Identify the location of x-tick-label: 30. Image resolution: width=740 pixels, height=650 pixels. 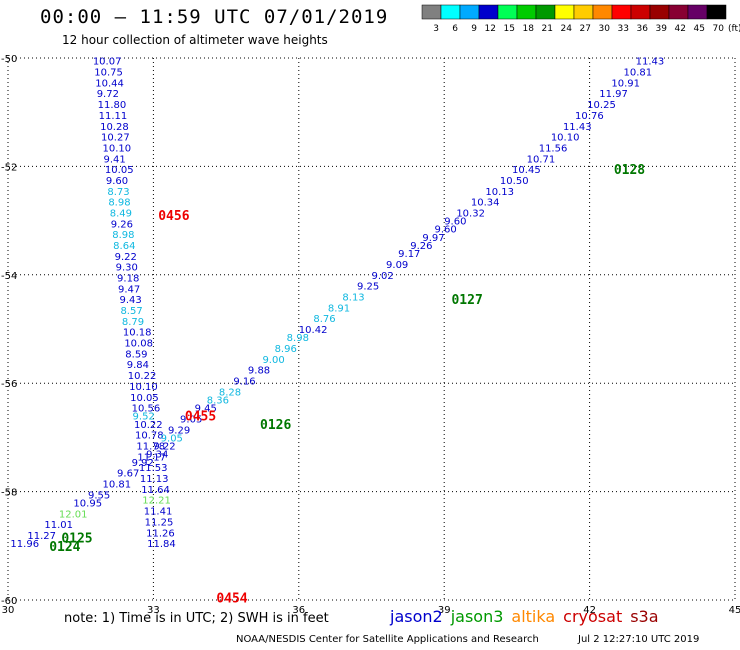
(8, 610).